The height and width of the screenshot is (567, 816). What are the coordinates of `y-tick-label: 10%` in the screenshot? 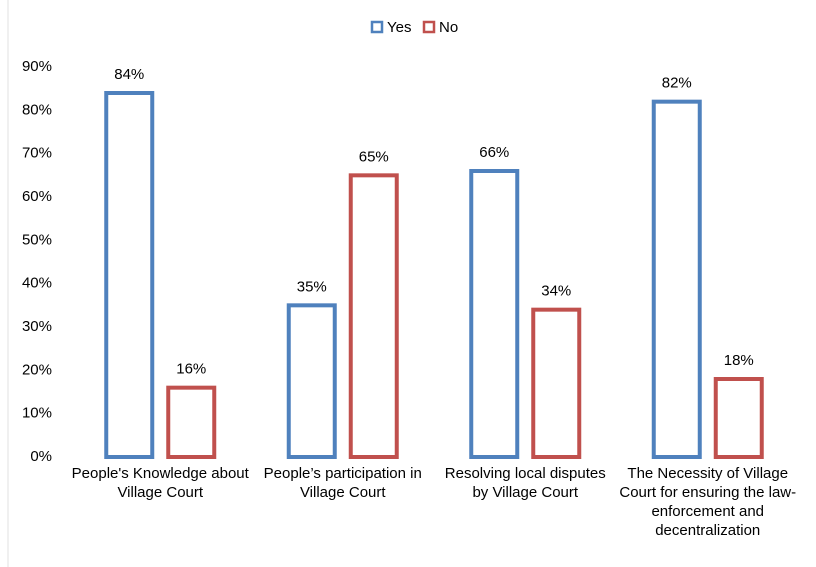 It's located at (37, 413).